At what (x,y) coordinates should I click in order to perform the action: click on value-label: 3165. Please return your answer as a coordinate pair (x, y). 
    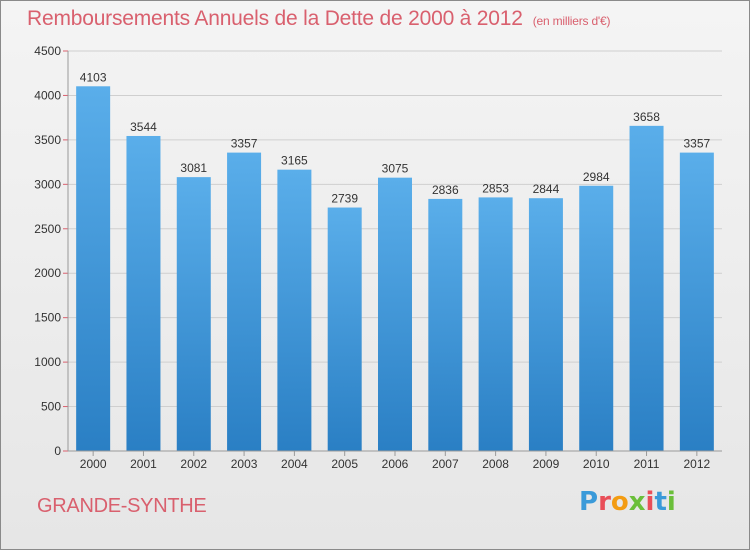
    Looking at the image, I should click on (294, 161).